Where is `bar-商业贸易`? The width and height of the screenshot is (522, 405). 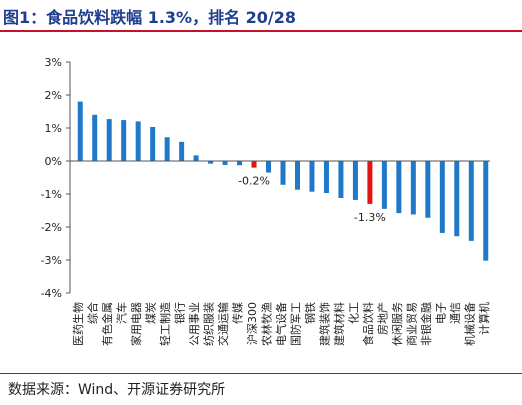 bar-商业贸易 is located at coordinates (413, 188).